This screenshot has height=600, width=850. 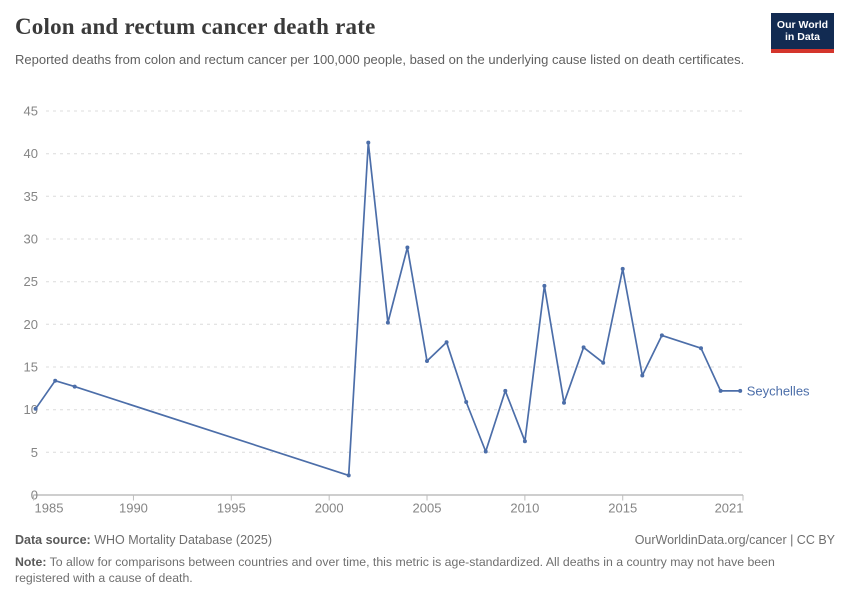 I want to click on x-tick-label-2021: 2021, so click(x=729, y=508).